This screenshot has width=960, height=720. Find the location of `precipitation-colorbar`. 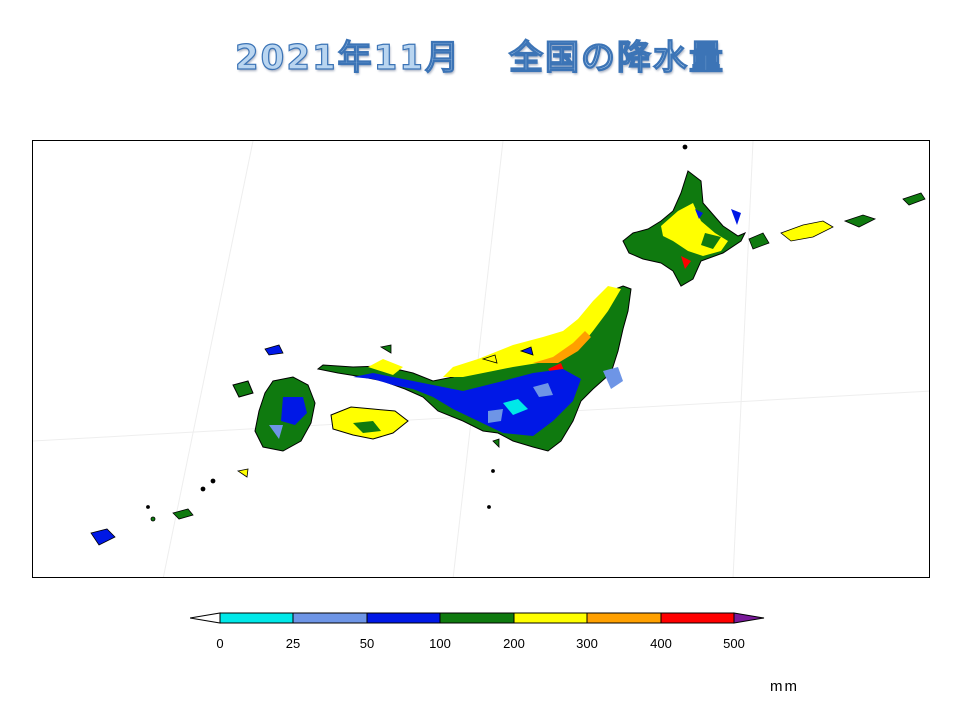

precipitation-colorbar is located at coordinates (479, 630).